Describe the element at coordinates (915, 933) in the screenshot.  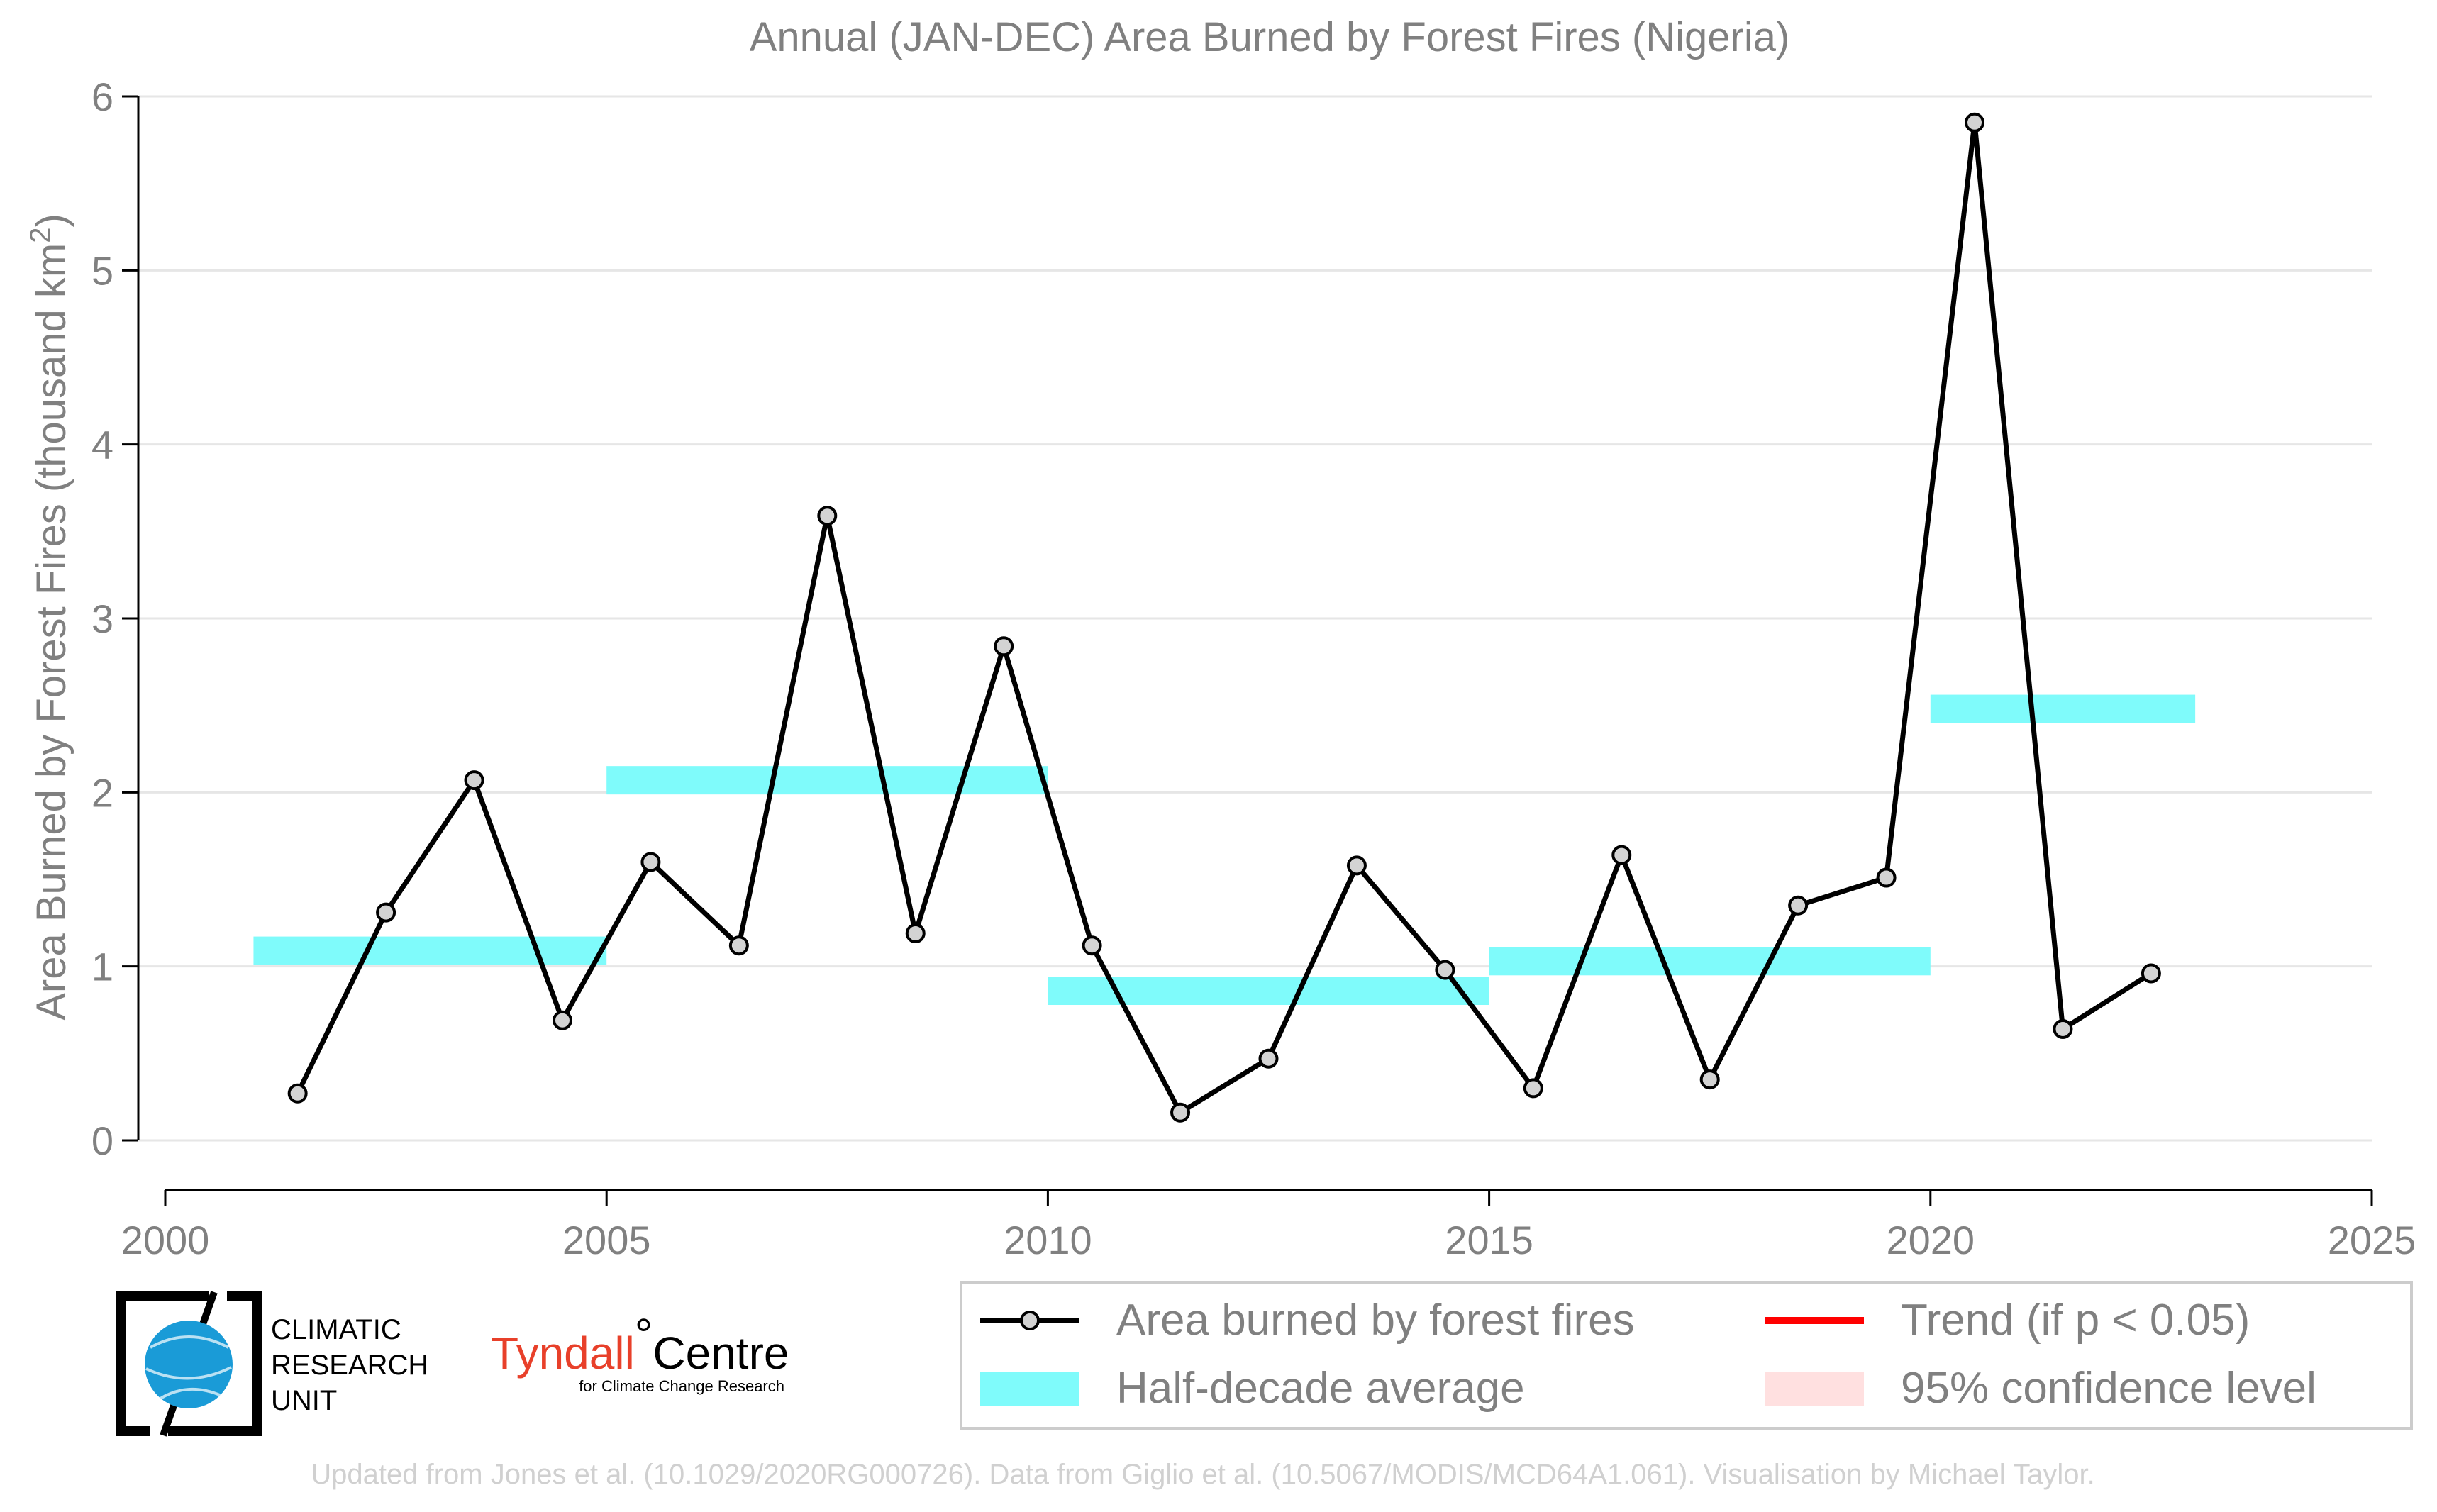
I see `data-point-2008.5` at that location.